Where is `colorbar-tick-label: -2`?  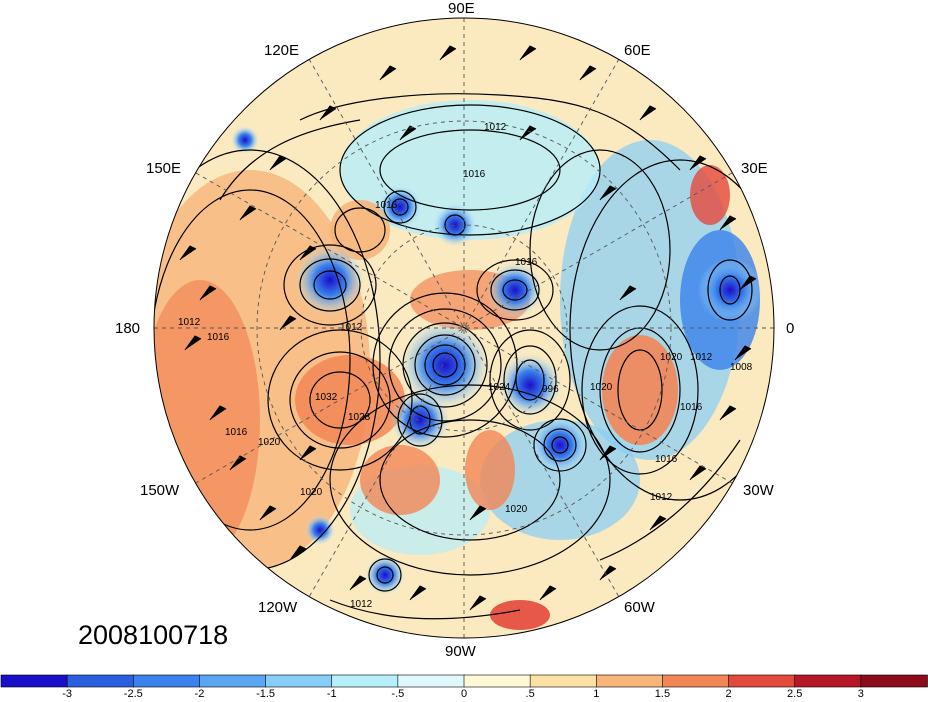 colorbar-tick-label: -2 is located at coordinates (199, 694).